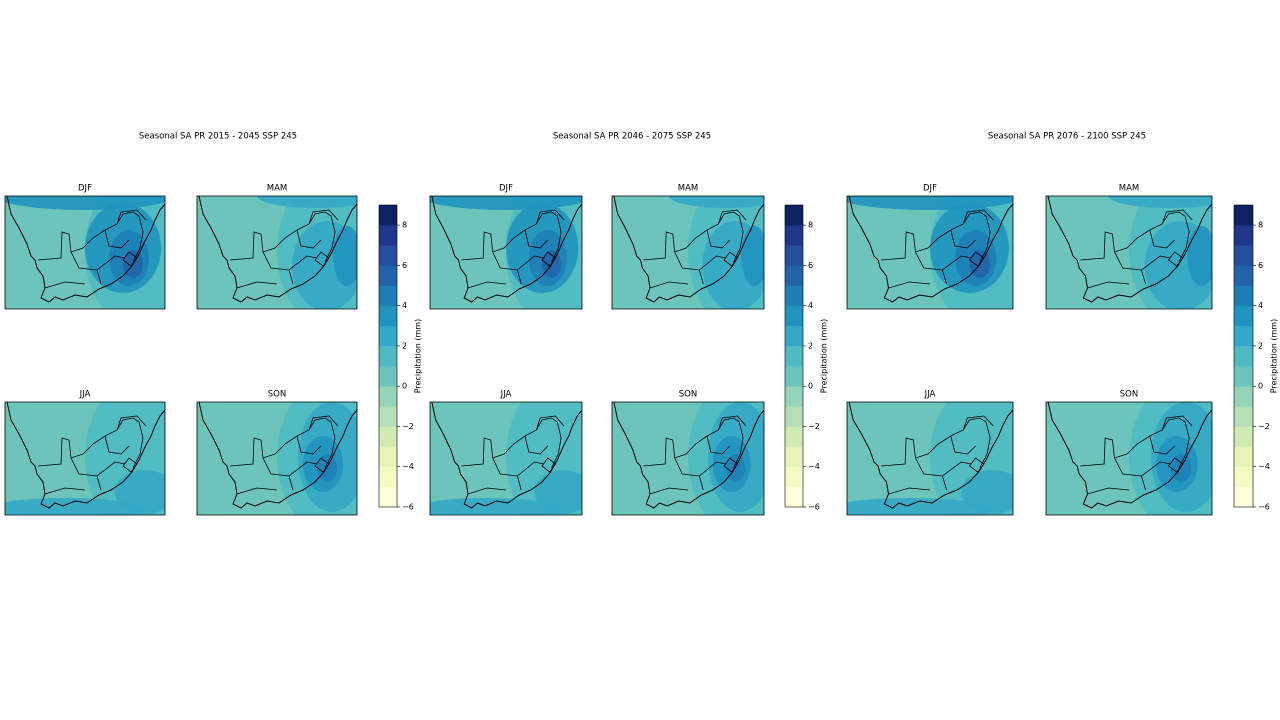  What do you see at coordinates (1129, 395) in the screenshot?
I see `panel-title: SON` at bounding box center [1129, 395].